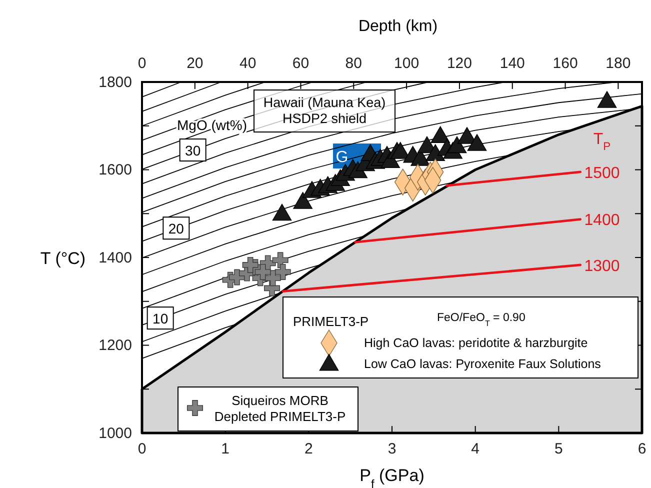  Describe the element at coordinates (398, 26) in the screenshot. I see `x2-axis-title: Depth (km)` at that location.